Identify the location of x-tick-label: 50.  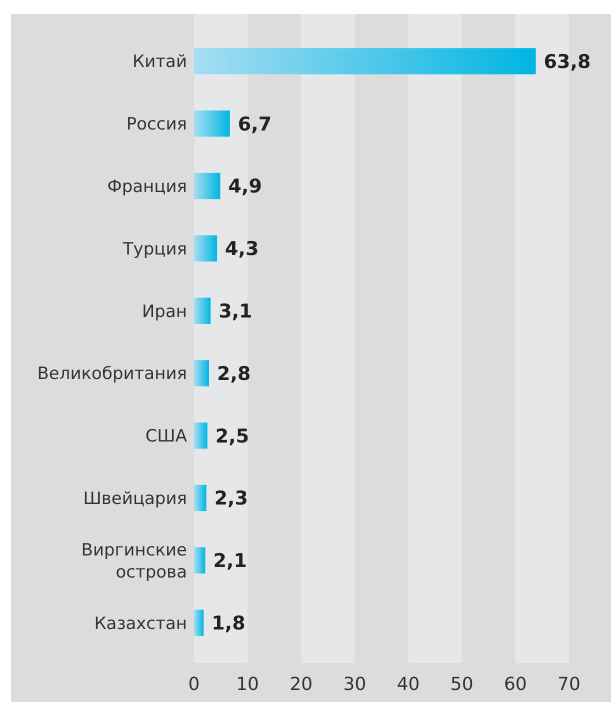
(462, 684).